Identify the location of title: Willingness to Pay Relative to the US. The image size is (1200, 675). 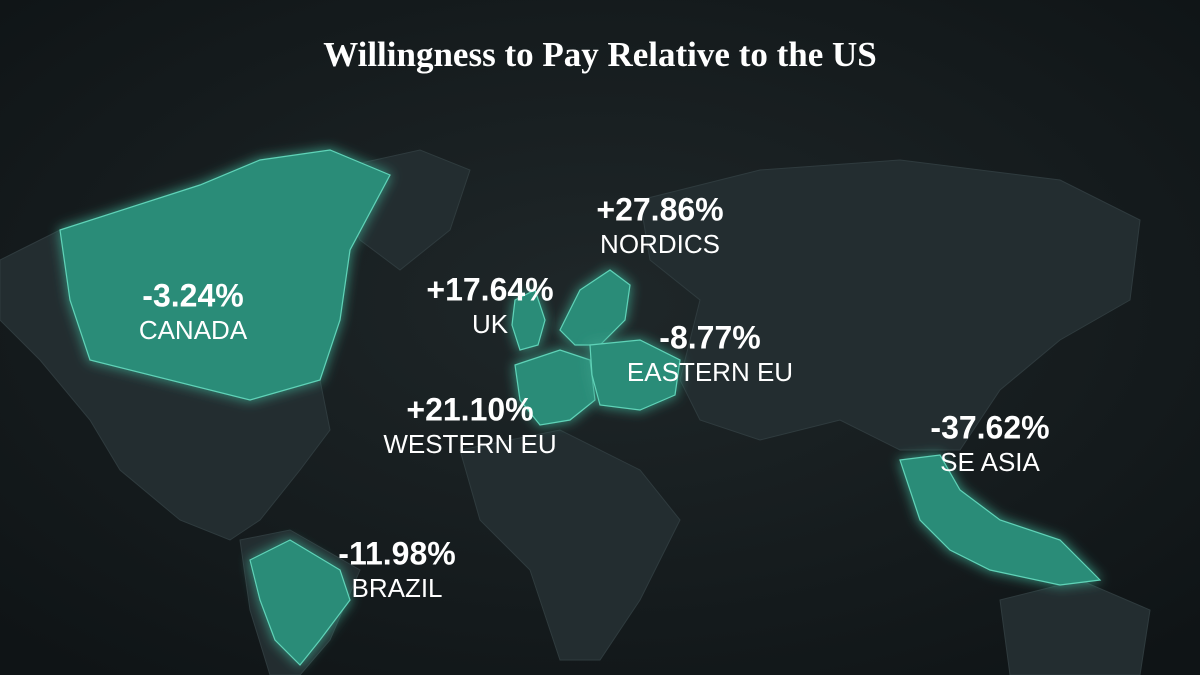
(600, 54).